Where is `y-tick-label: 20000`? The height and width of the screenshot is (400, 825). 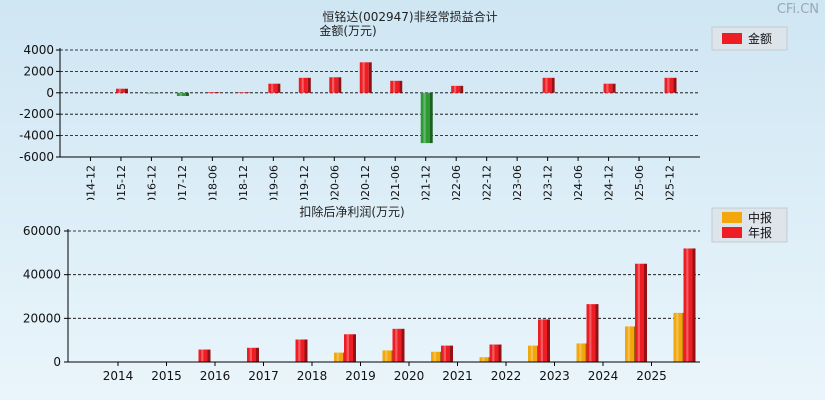
y-tick-label: 20000 is located at coordinates (42, 318).